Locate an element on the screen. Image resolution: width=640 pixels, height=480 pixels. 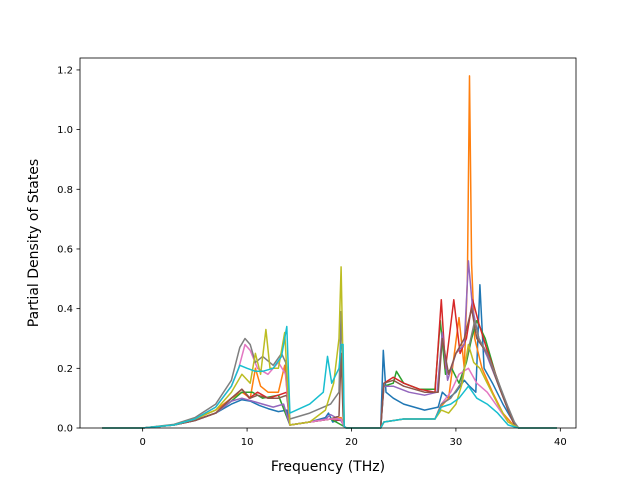
y-tick-label: 0.0 is located at coordinates (65, 429).